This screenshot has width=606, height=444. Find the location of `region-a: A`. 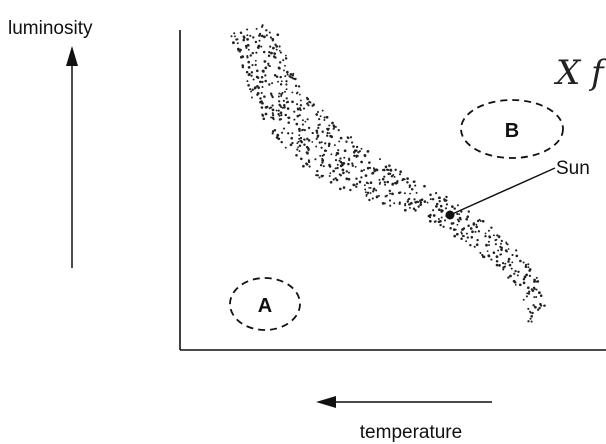

region-a: A is located at coordinates (265, 304).